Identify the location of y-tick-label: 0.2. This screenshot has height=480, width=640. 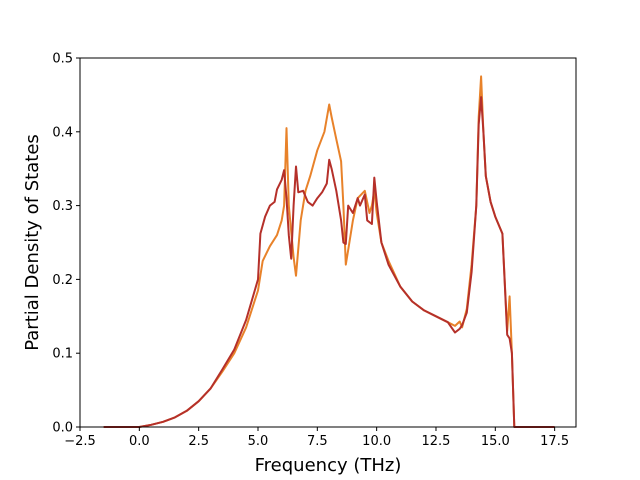
(62, 280).